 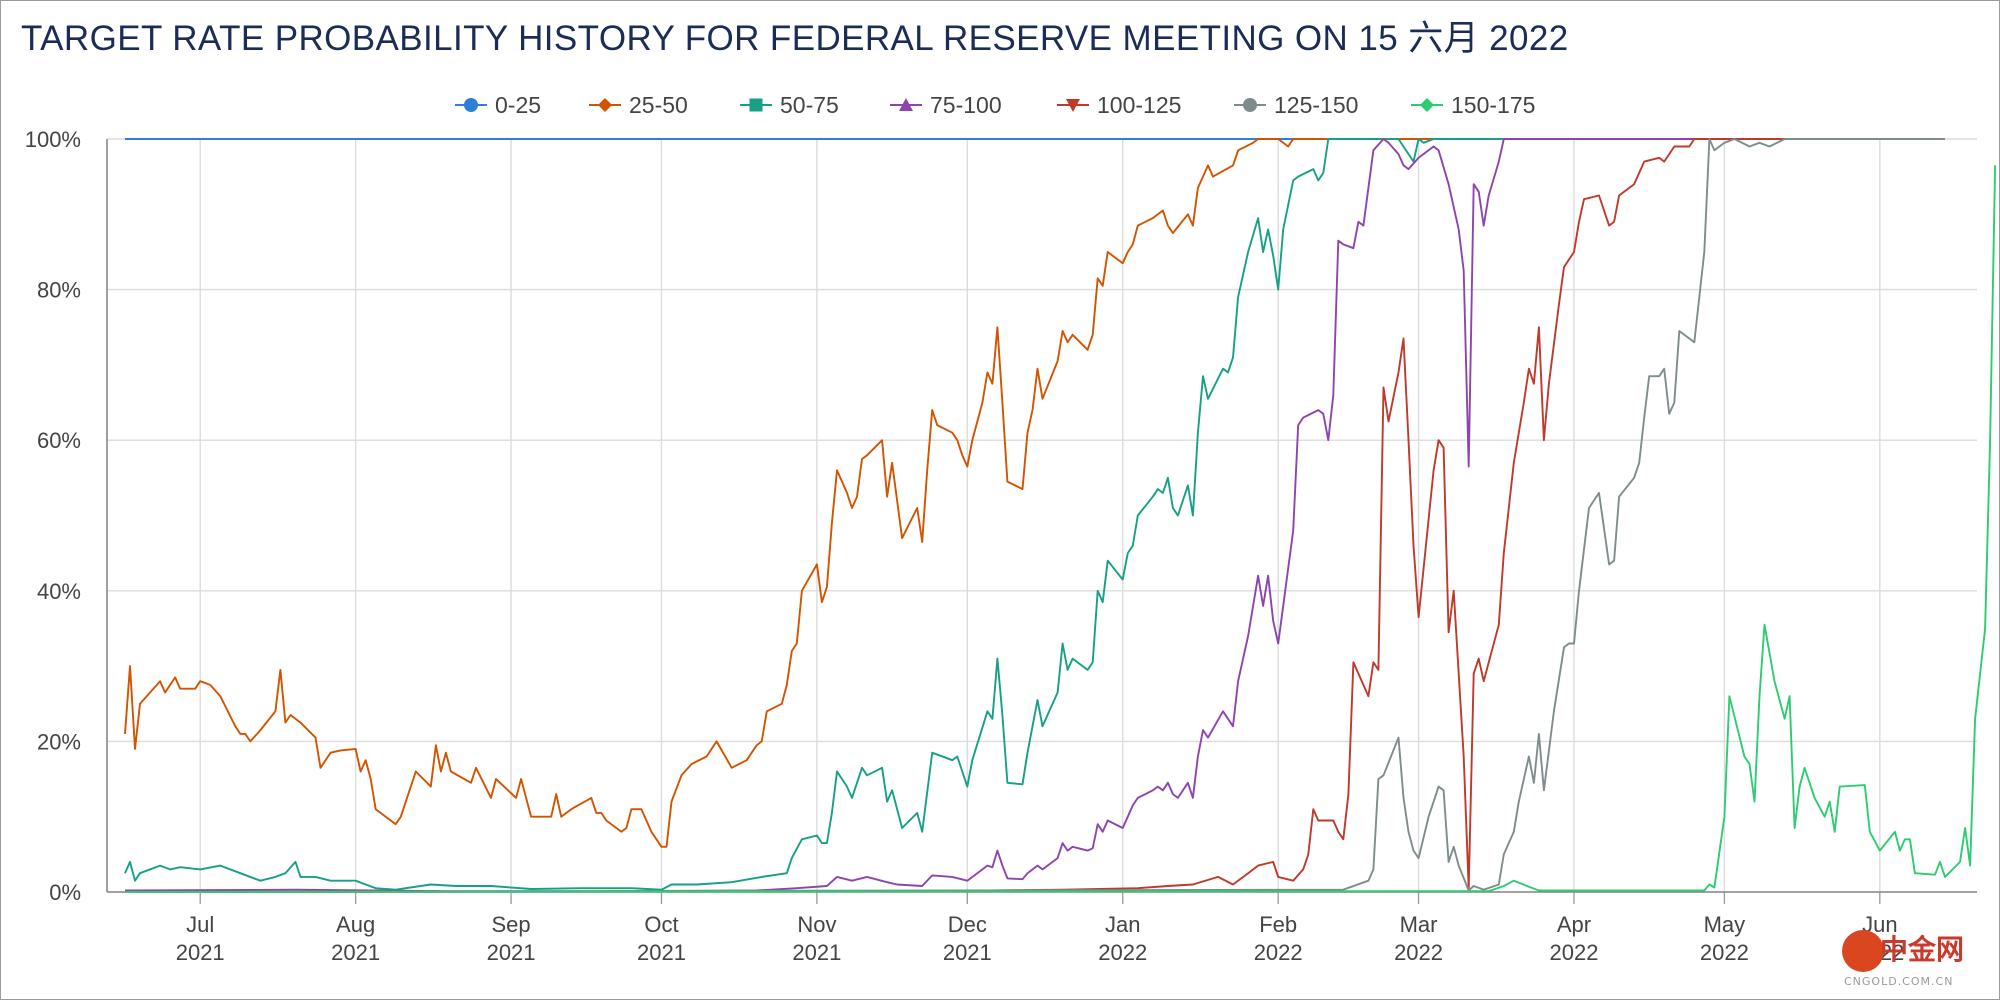 What do you see at coordinates (355, 924) in the screenshot?
I see `x-tick-label-month: Aug` at bounding box center [355, 924].